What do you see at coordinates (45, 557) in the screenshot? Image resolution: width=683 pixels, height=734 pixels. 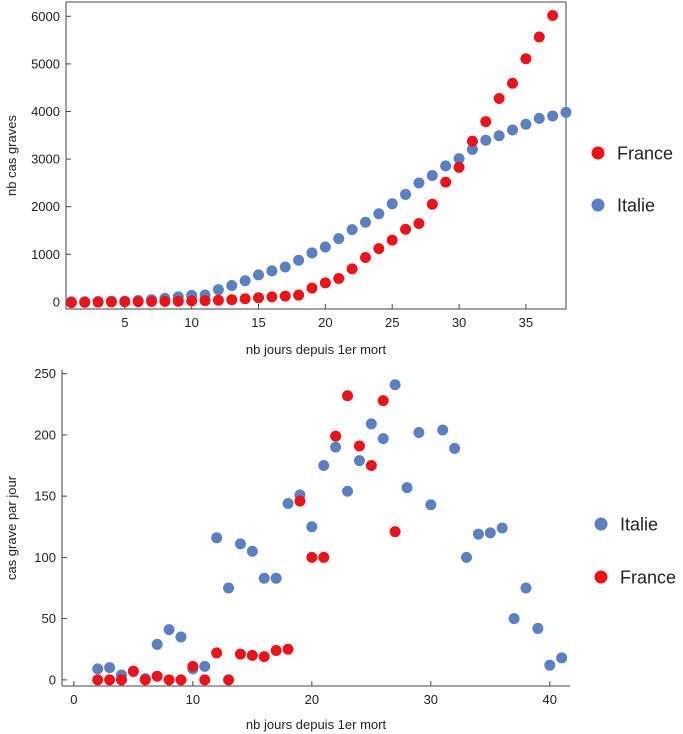 I see `y-tick-label: 100` at bounding box center [45, 557].